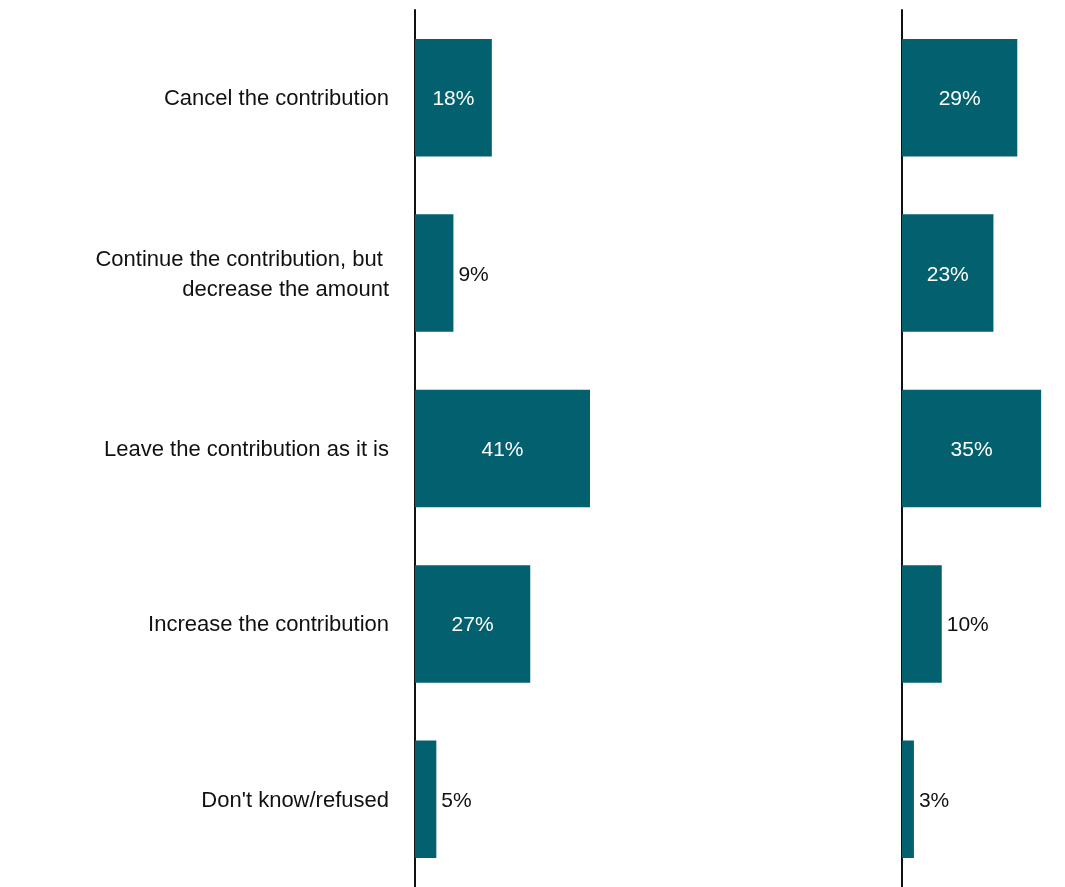 This screenshot has height=887, width=1065. I want to click on data-label: 27%, so click(472, 624).